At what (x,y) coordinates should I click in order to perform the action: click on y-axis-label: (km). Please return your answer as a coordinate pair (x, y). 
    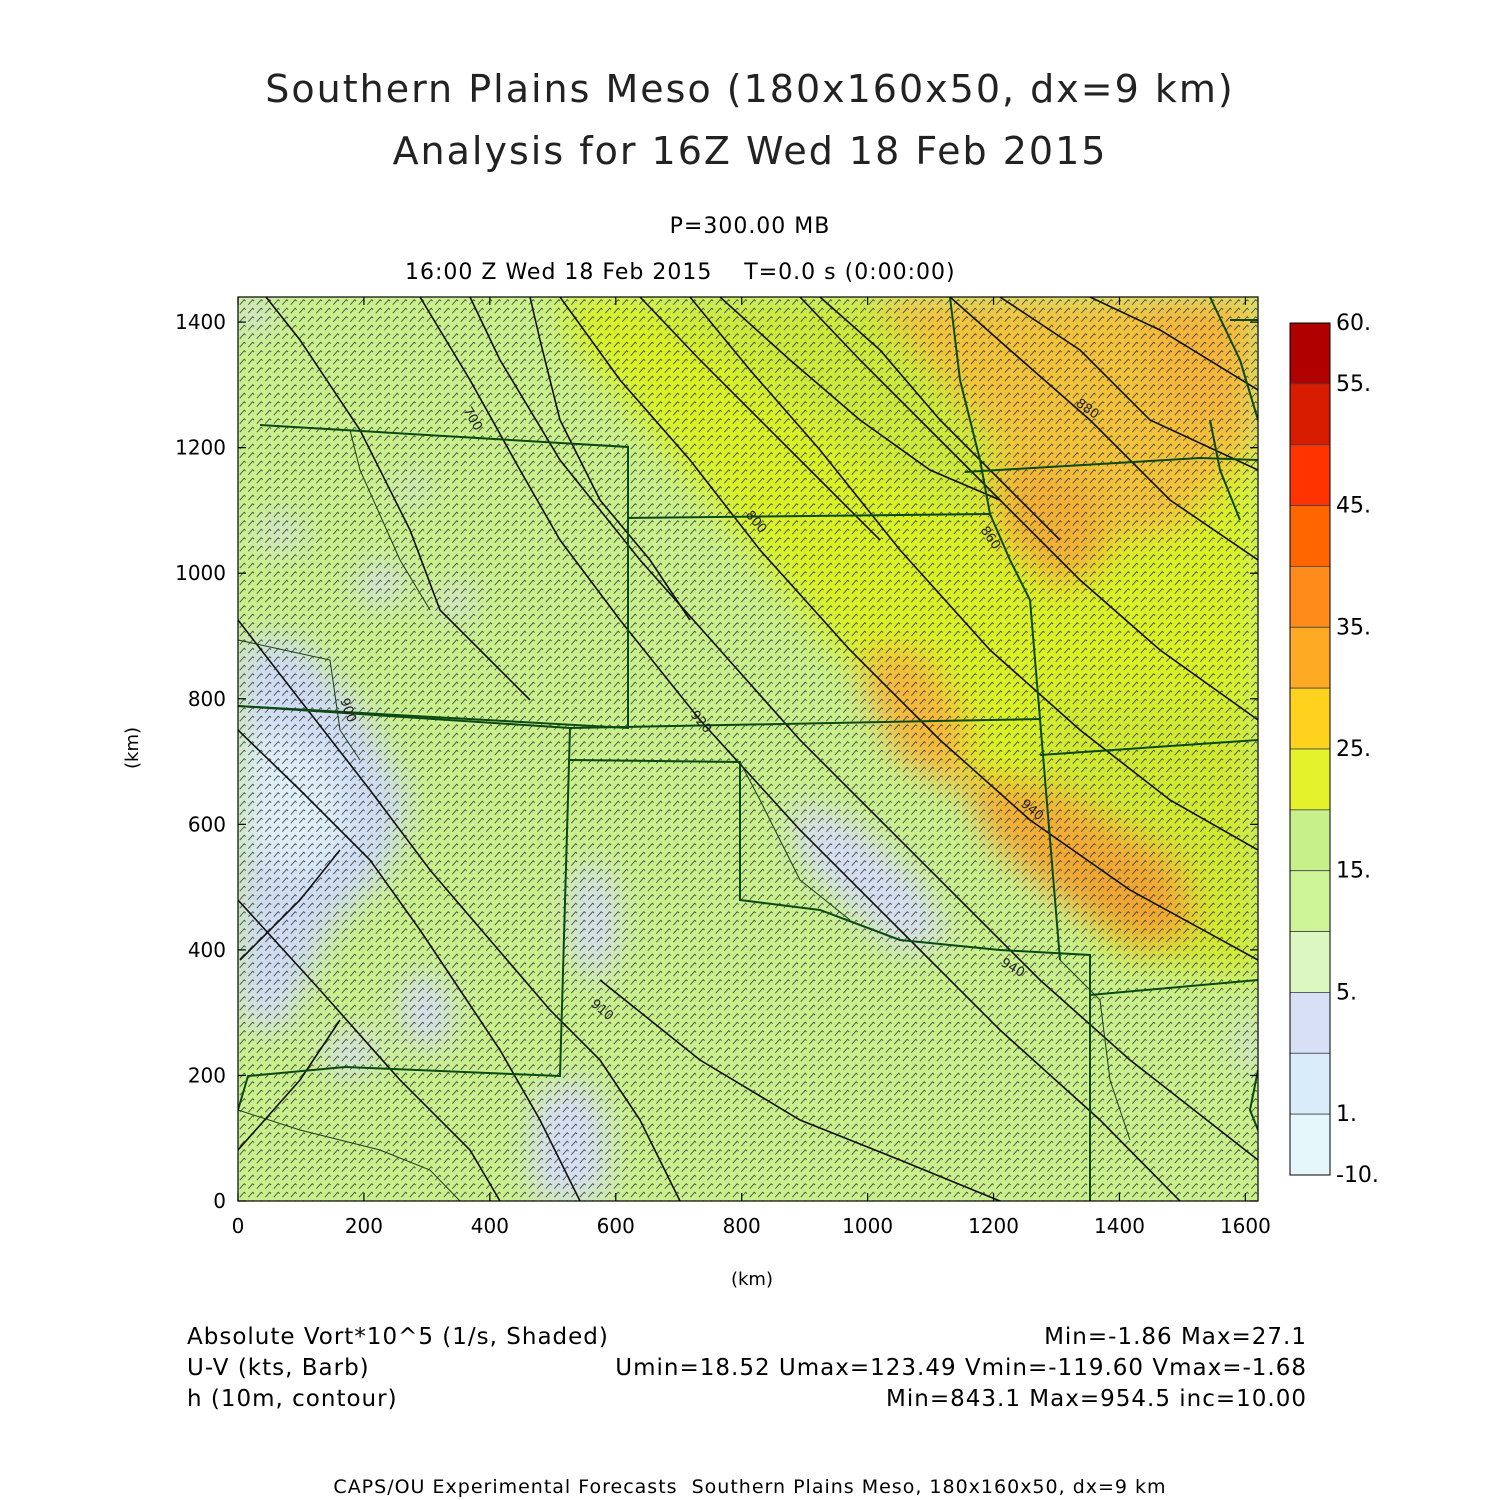
    Looking at the image, I should click on (132, 748).